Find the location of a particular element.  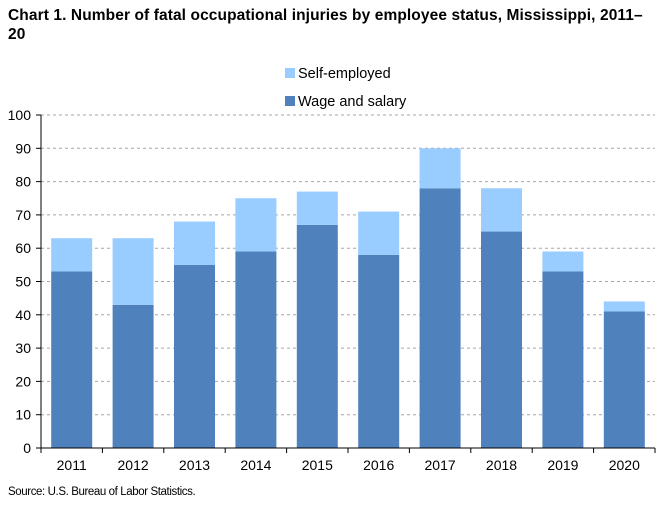

y-tick-label-90: 90 is located at coordinates (23, 148).